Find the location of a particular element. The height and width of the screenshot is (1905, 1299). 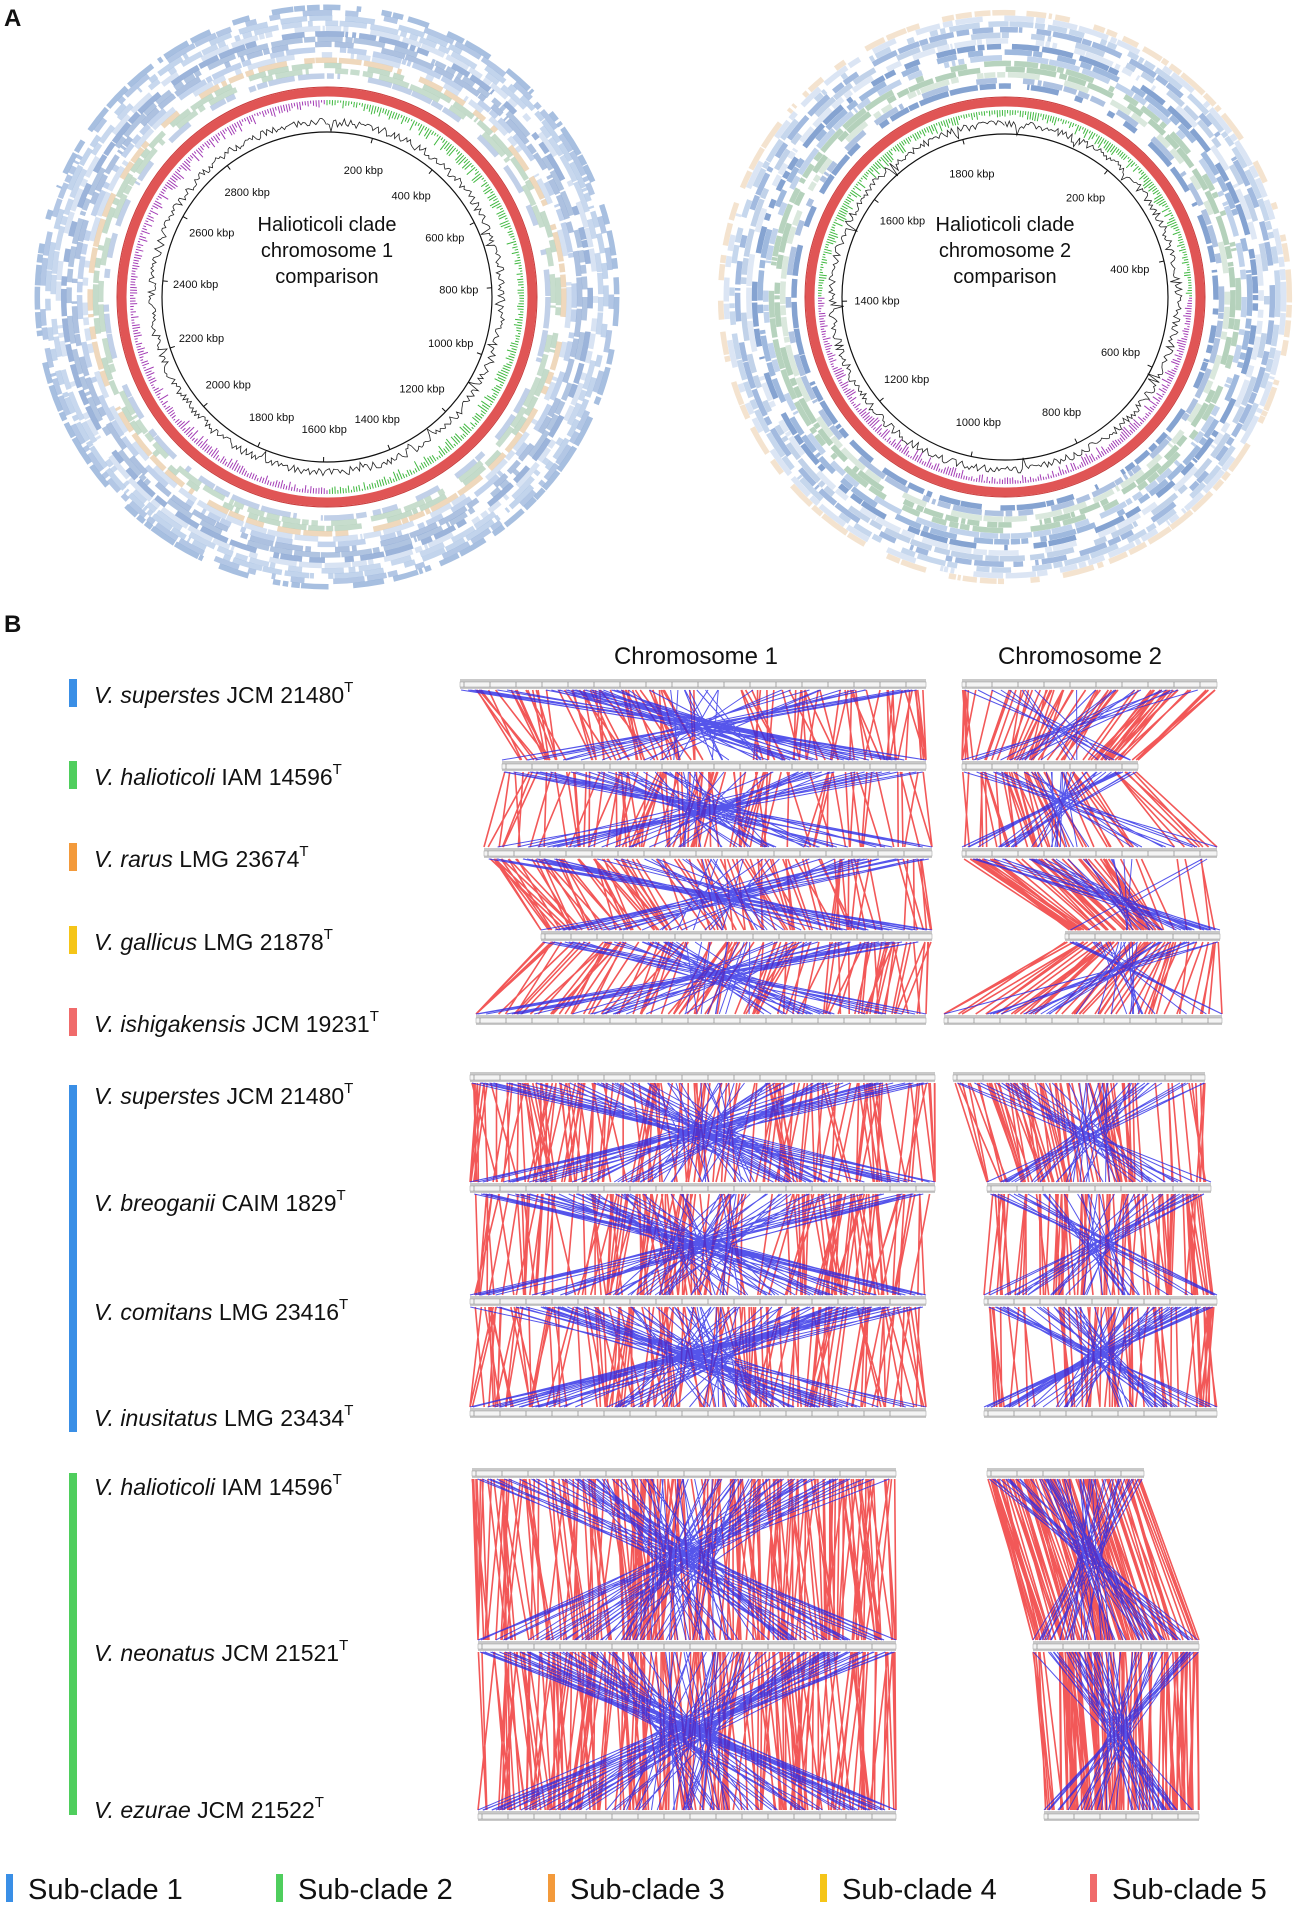

species-label: V. ezurae JCM 21522T is located at coordinates (209, 1808).